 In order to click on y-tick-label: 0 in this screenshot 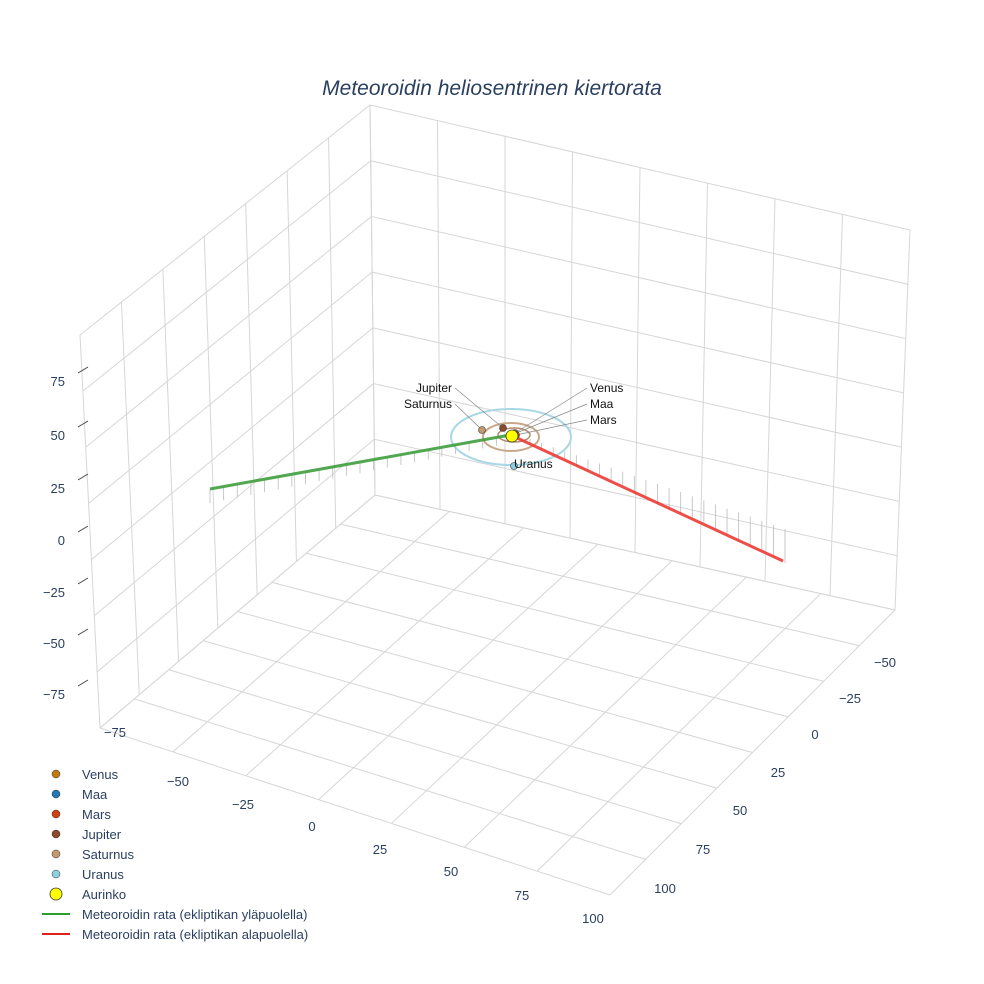, I will do `click(814, 734)`.